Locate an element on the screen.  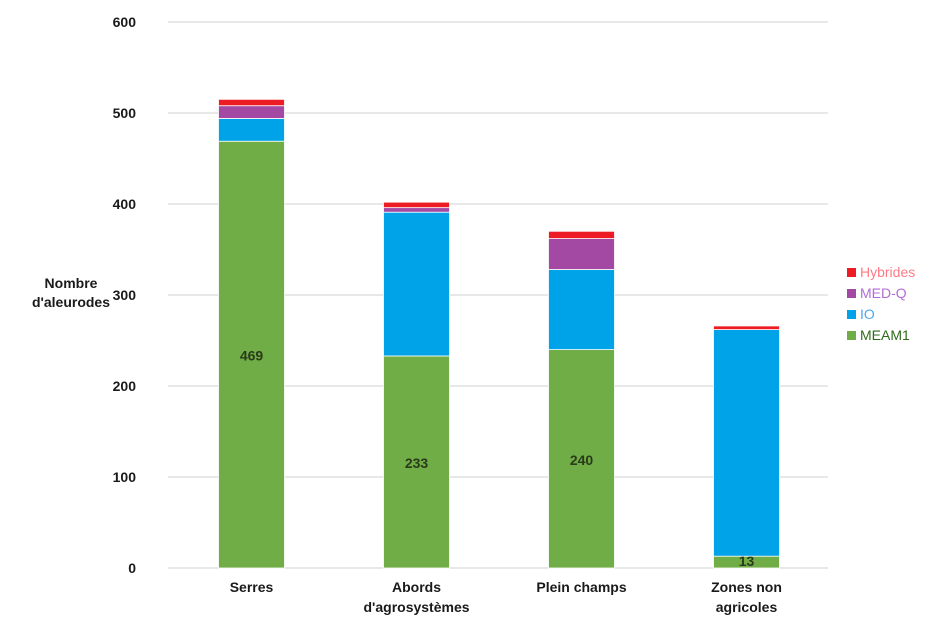
y-axis-label: Nombre d'aleurodes is located at coordinates (71, 292).